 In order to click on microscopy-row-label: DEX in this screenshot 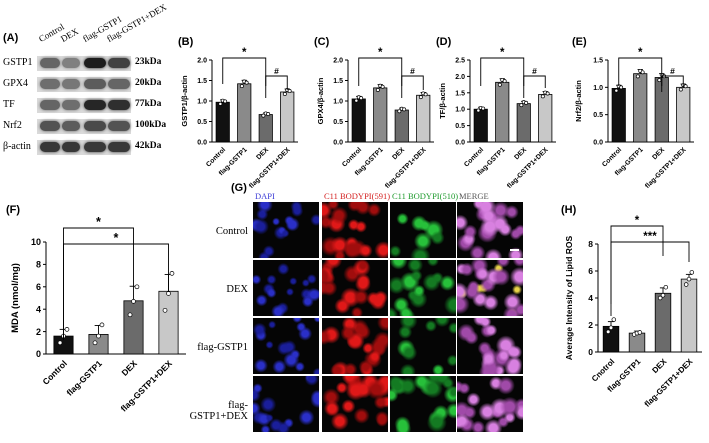, I will do `click(237, 289)`.